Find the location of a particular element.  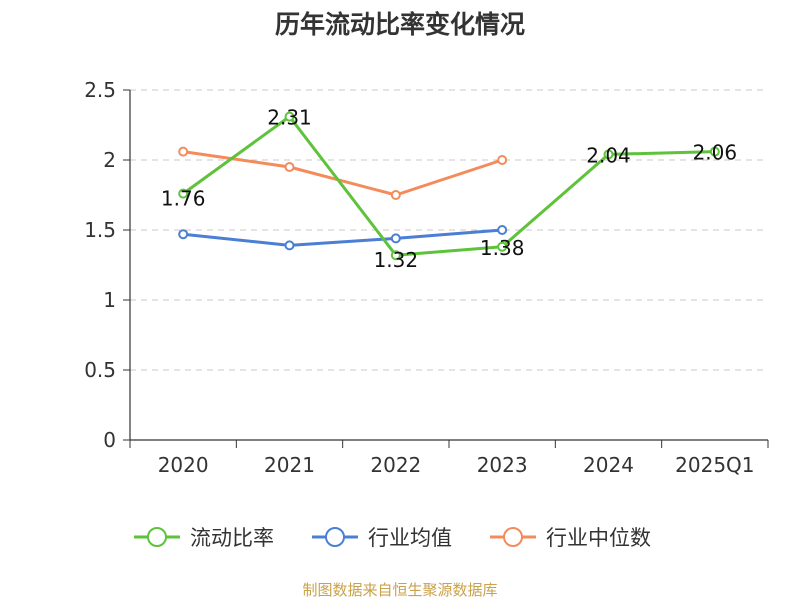

data-label: 2.04 is located at coordinates (608, 155).